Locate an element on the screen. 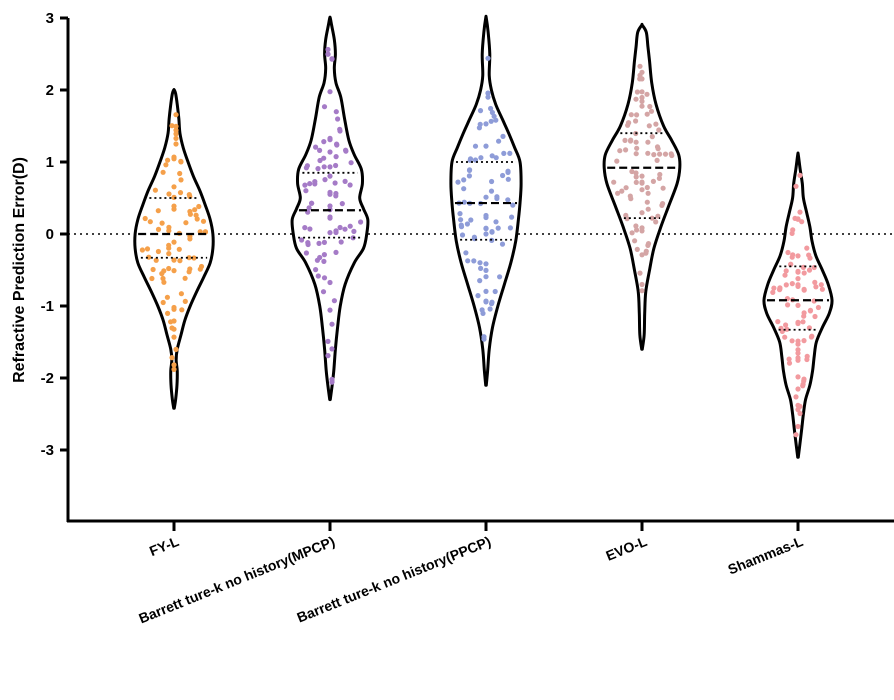 Image resolution: width=894 pixels, height=700 pixels. y-tick-label: 0 is located at coordinates (50, 234).